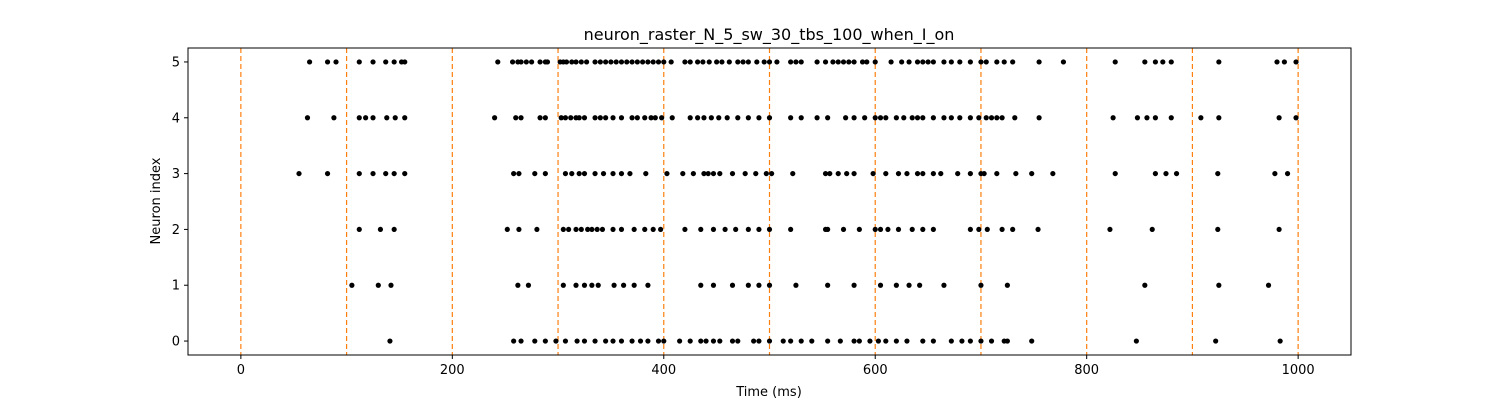 Image resolution: width=1500 pixels, height=400 pixels. I want to click on x-axis-ticks: 0 200 400 600 800 1000, so click(776, 366).